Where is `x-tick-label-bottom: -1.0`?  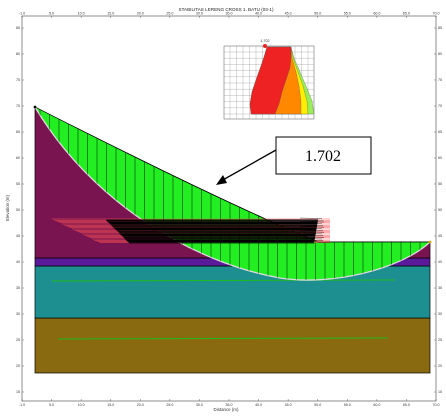
x-tick-label-bottom: -1.0 is located at coordinates (22, 405).